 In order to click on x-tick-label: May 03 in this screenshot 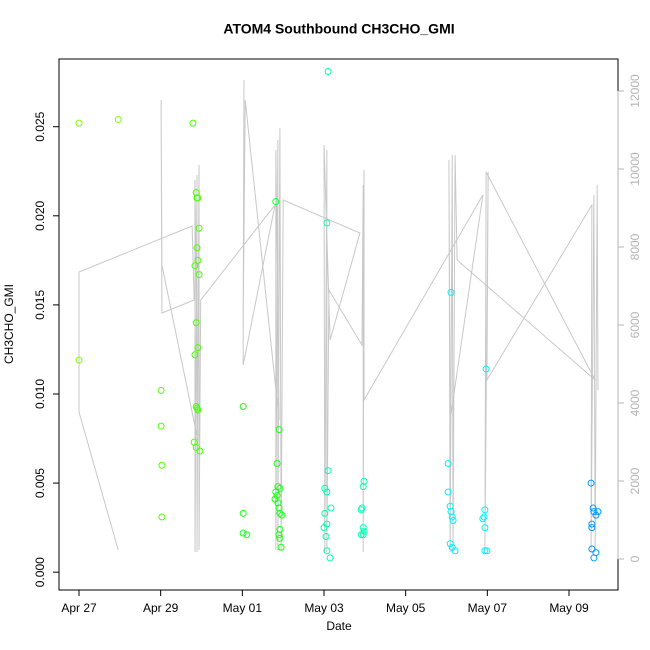, I will do `click(324, 608)`.